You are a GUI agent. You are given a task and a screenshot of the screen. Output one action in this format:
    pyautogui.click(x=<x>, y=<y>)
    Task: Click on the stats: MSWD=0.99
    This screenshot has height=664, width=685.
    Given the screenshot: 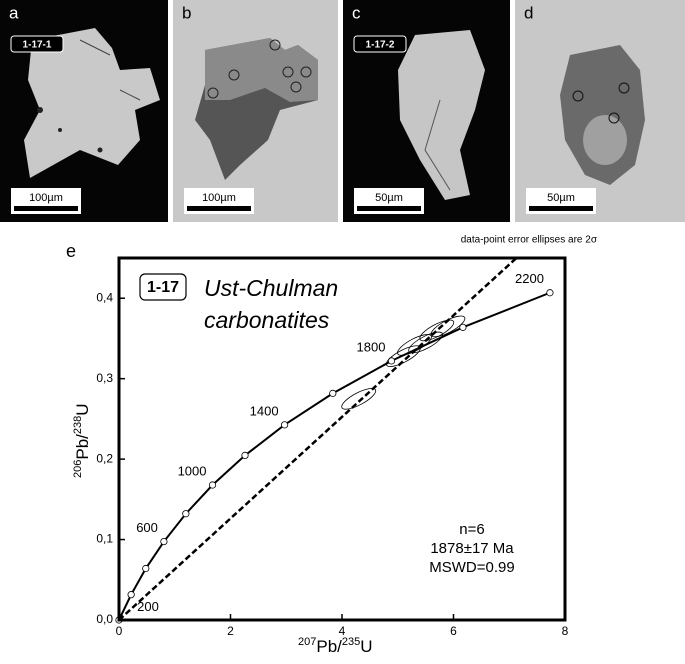 What is the action you would take?
    pyautogui.click(x=471, y=567)
    